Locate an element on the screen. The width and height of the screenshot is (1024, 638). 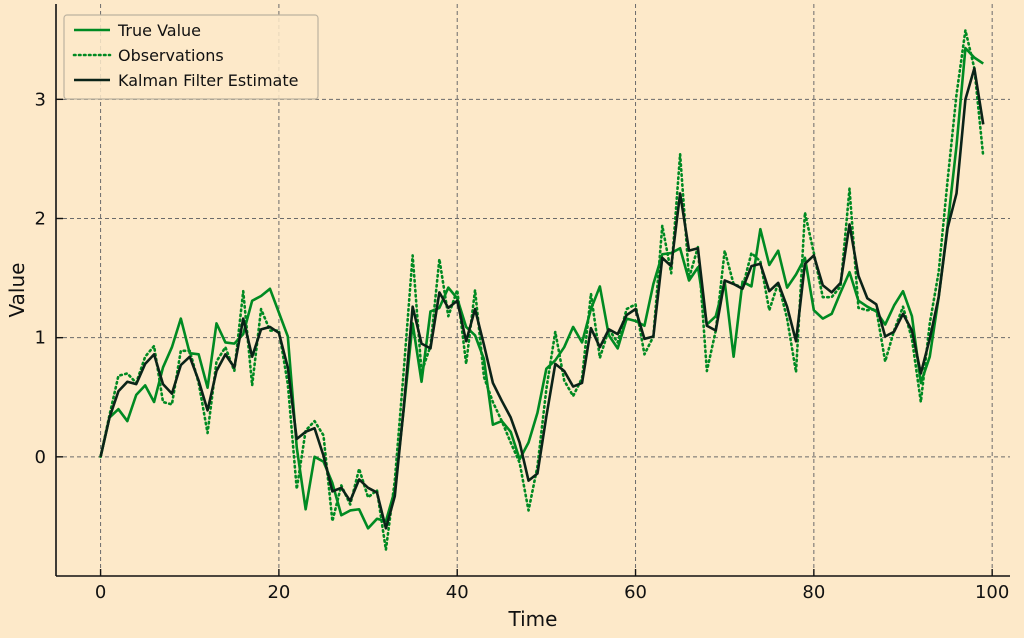
x-tick-label: 20 is located at coordinates (278, 592).